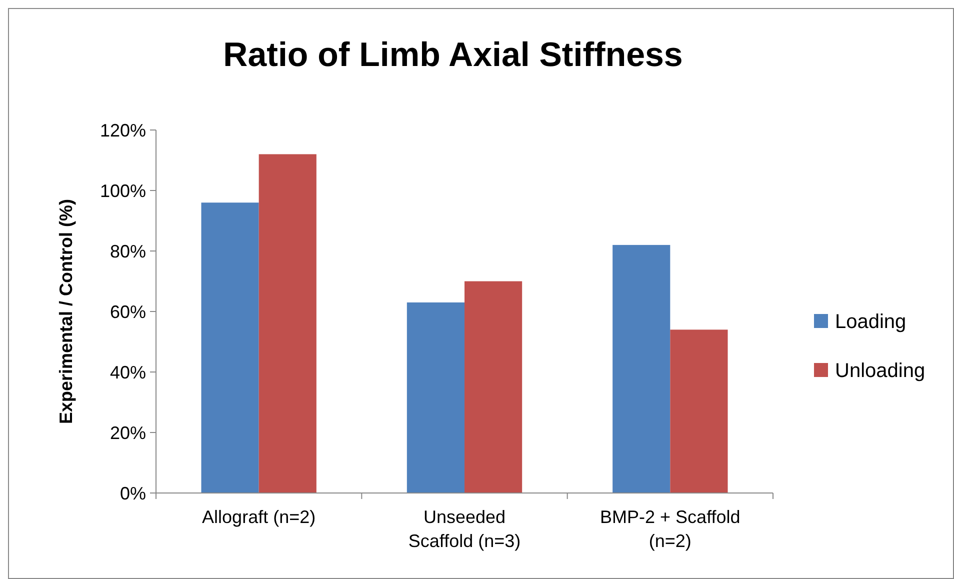  I want to click on y-tick-label: 100%, so click(123, 190).